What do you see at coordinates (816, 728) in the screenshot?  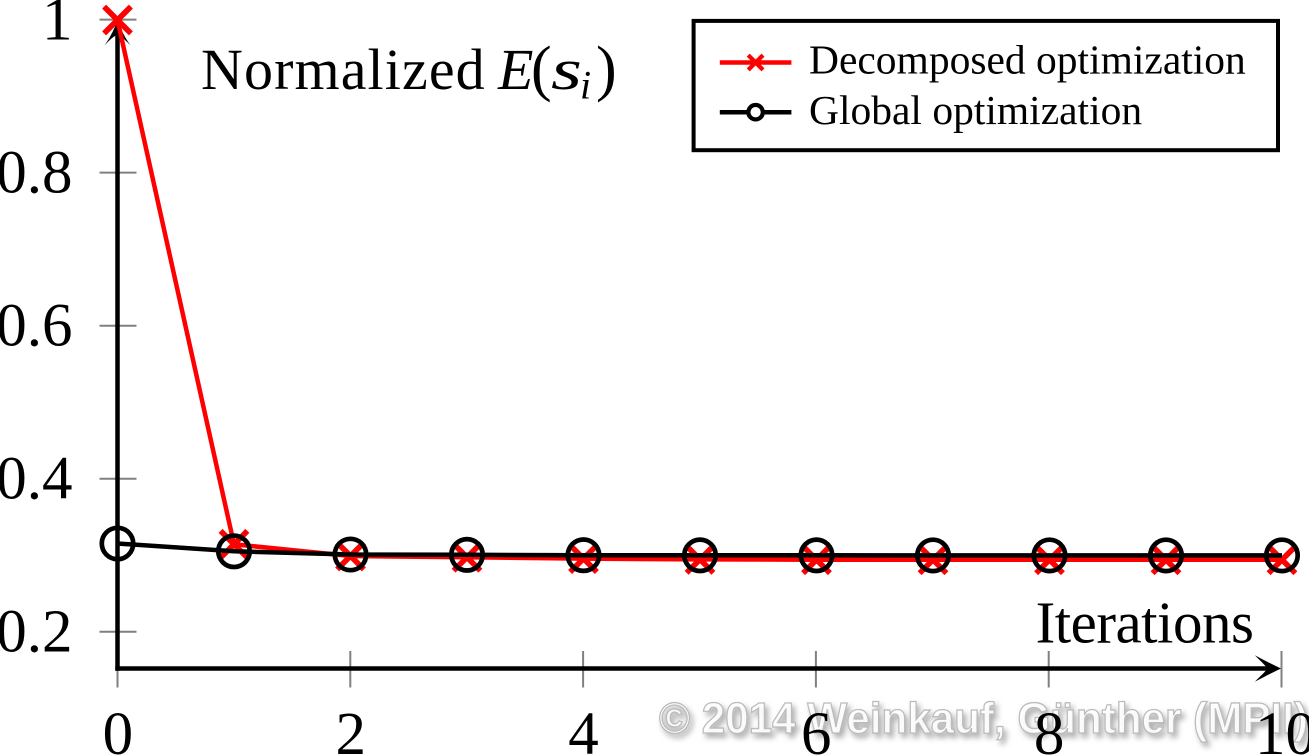 I see `svg-text: 6` at bounding box center [816, 728].